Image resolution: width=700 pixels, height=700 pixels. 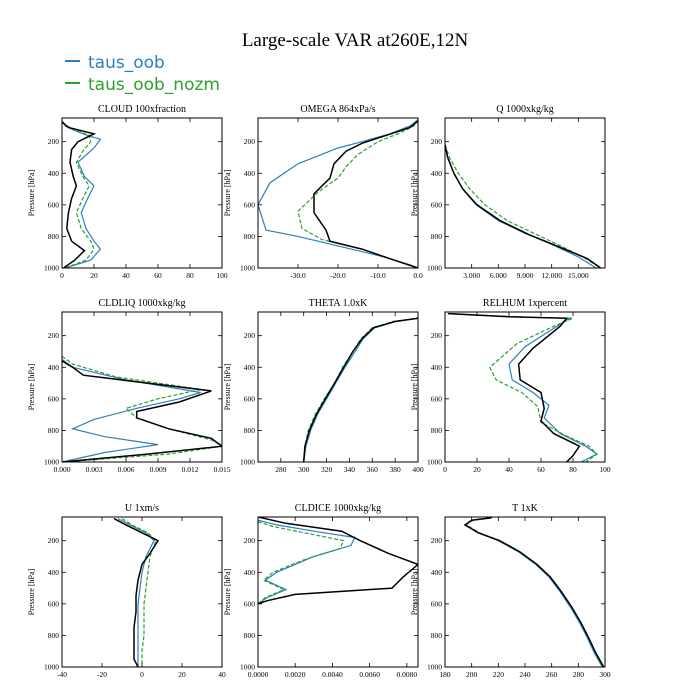 I want to click on panel-title: OMEGA 864xPa/s, so click(x=337, y=109).